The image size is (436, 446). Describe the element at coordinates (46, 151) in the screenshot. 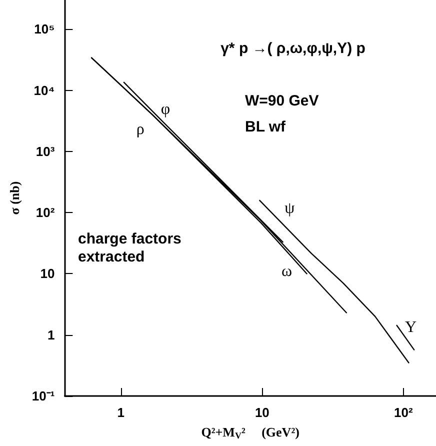

I see `y-tick-label: 10³` at that location.